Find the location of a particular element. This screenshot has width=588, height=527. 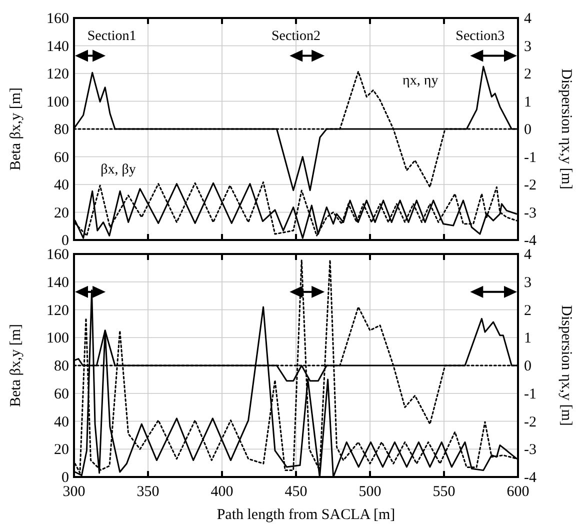

annotation: Section3 is located at coordinates (480, 36).